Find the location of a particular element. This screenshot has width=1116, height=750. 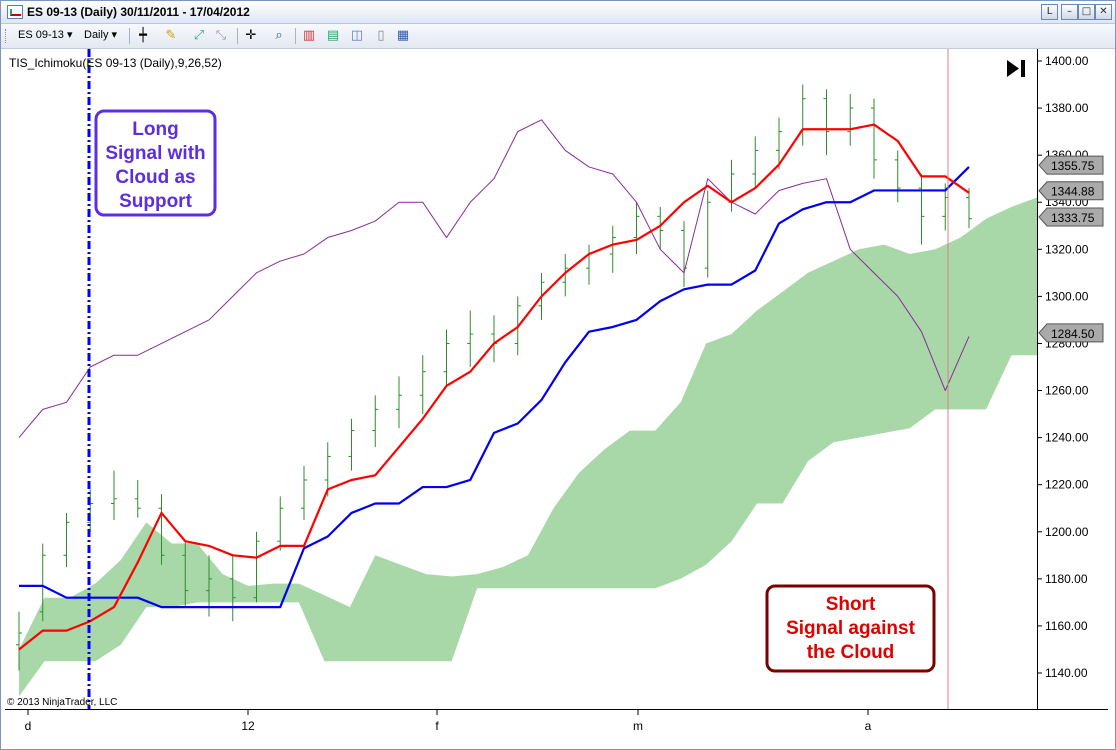

pencil-icon: ✎ is located at coordinates (171, 35).